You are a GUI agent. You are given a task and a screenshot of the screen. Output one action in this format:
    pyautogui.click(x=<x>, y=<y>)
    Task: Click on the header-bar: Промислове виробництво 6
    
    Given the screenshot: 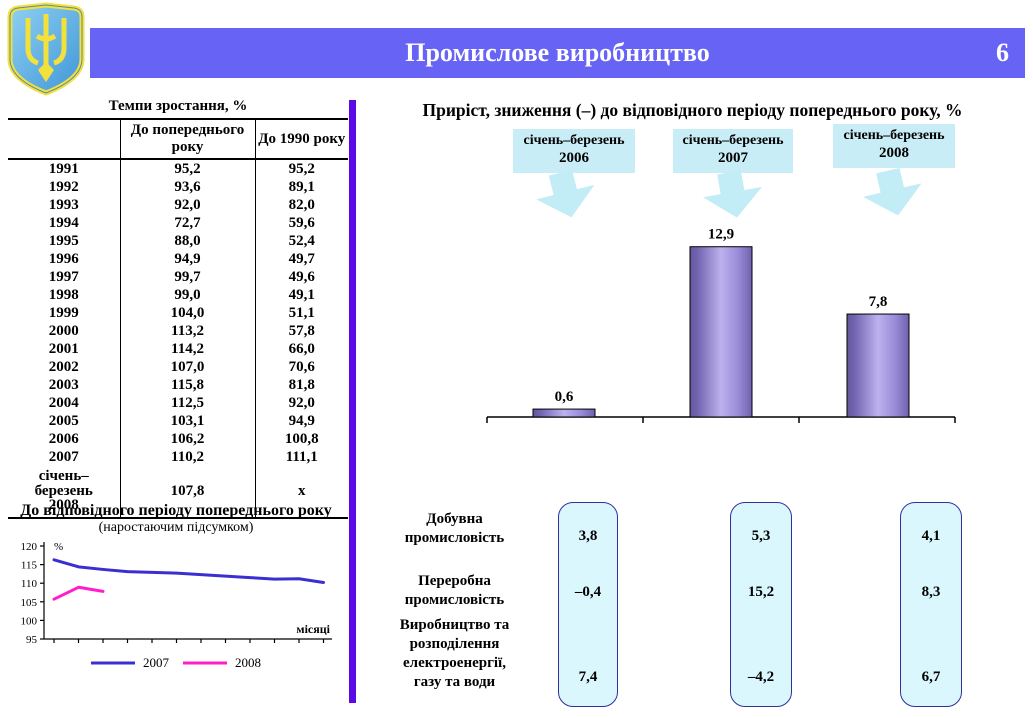 What is the action you would take?
    pyautogui.click(x=557, y=53)
    